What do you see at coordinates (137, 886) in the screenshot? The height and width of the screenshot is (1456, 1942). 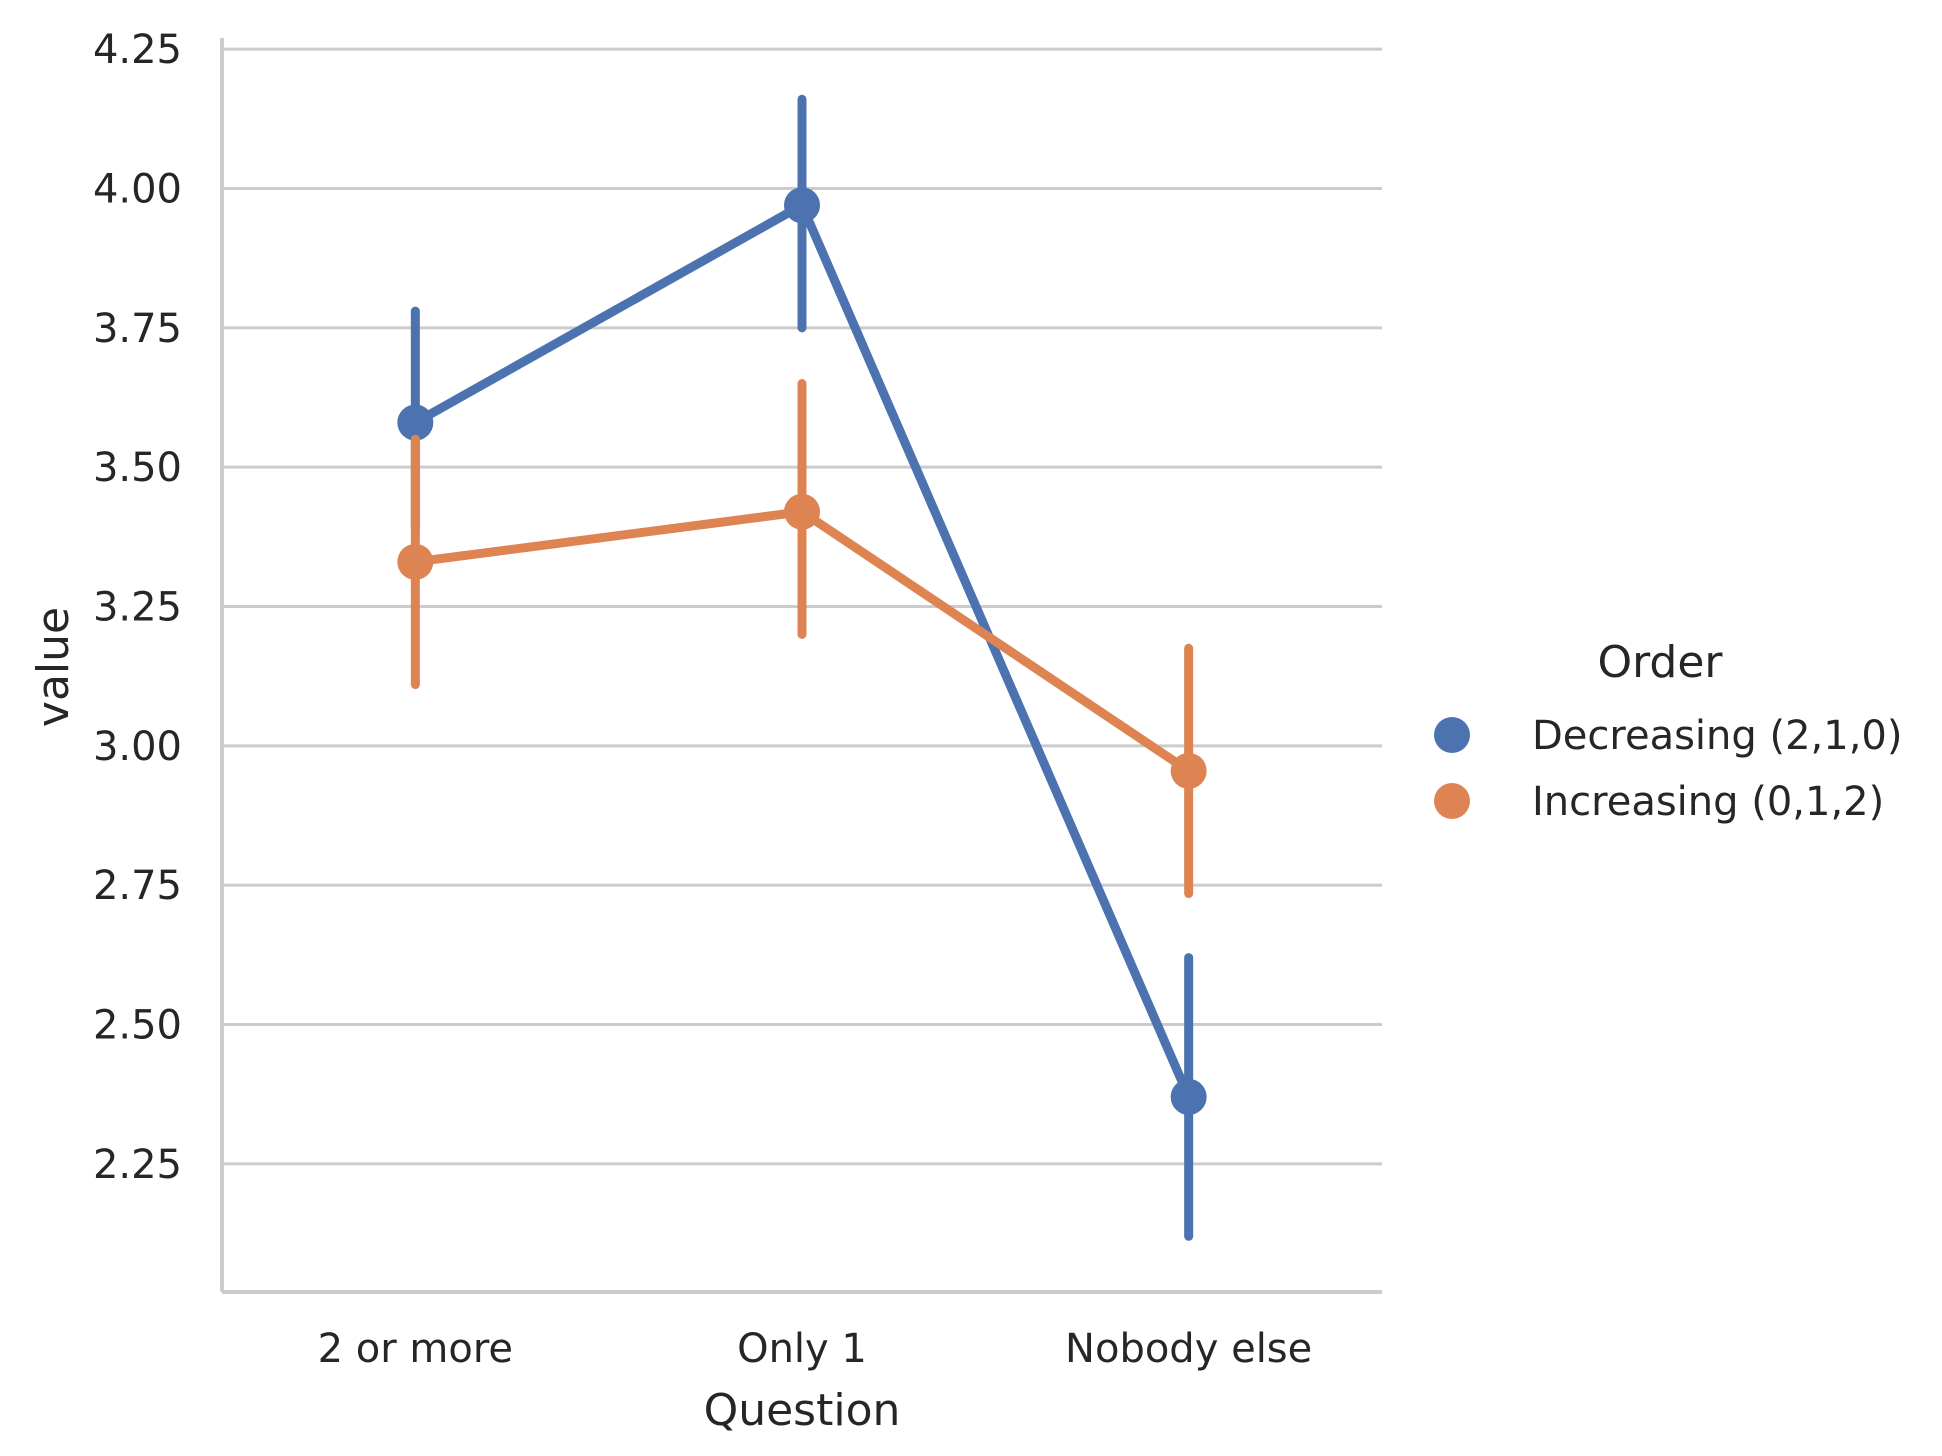 I see `y-tick-label: 2.75` at bounding box center [137, 886].